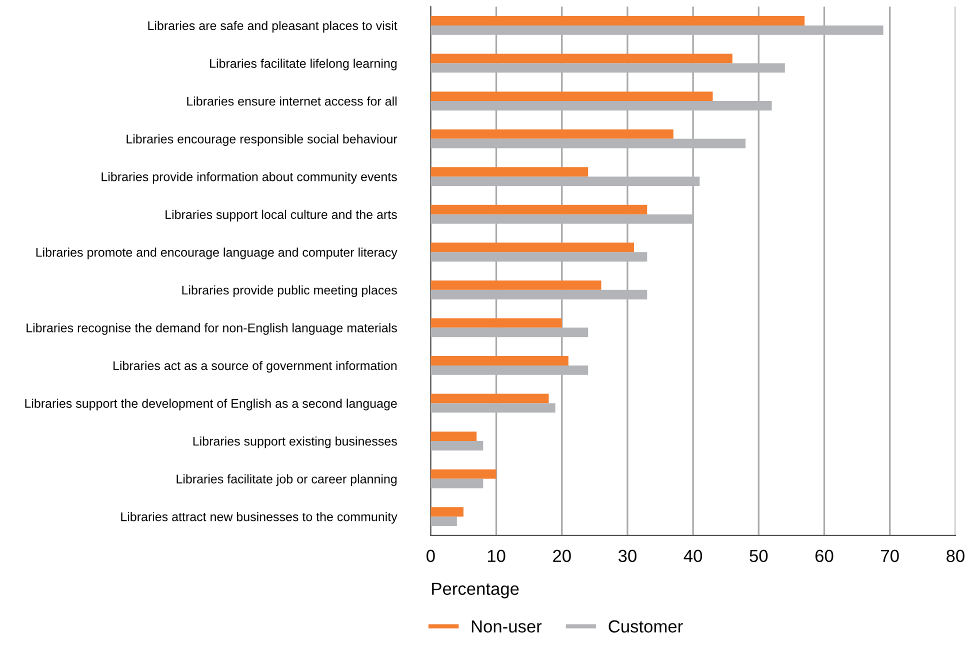 This screenshot has height=657, width=970. I want to click on y-tick-label: Libraries support the development of English as a second language, so click(211, 404).